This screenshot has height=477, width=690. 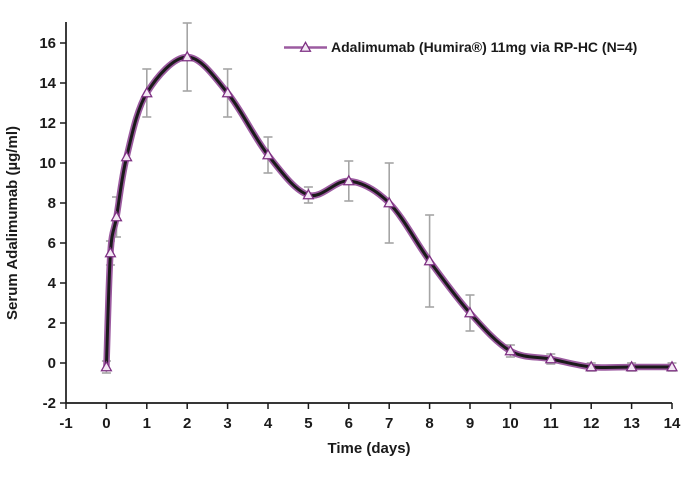 I want to click on x-tick-label: 9, so click(x=470, y=423).